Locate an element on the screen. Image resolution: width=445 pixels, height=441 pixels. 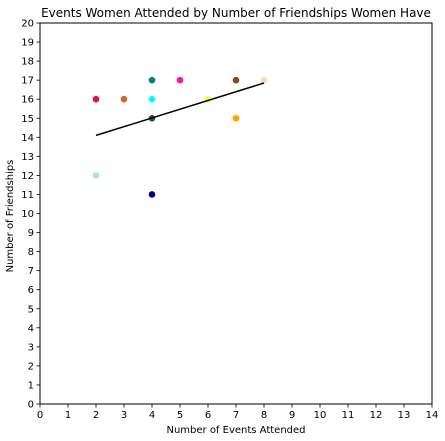
x-tick-label: 1 is located at coordinates (68, 415).